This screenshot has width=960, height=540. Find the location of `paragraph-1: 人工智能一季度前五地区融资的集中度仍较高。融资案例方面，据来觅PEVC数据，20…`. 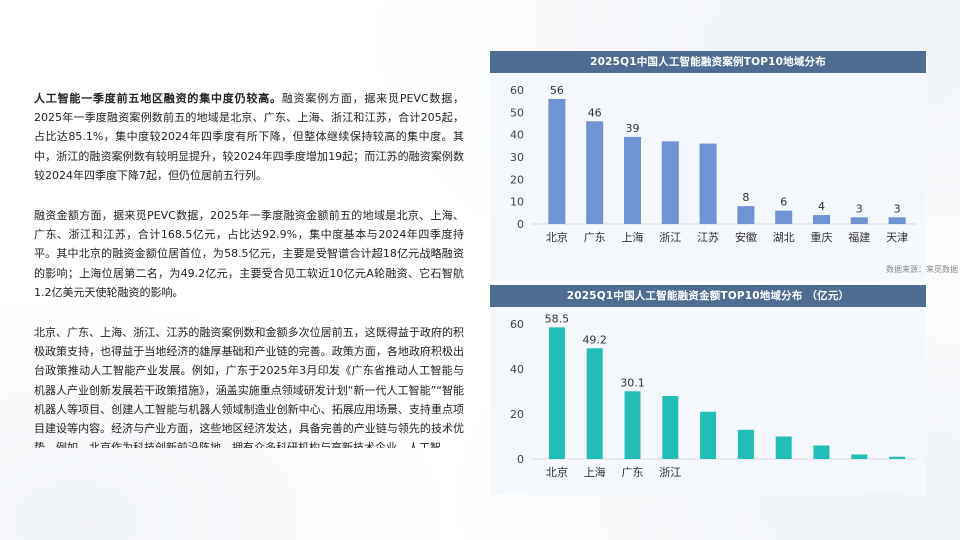

paragraph-1: 人工智能一季度前五地区融资的集中度仍较高。融资案例方面，据来觅PEVC数据，20… is located at coordinates (249, 137).